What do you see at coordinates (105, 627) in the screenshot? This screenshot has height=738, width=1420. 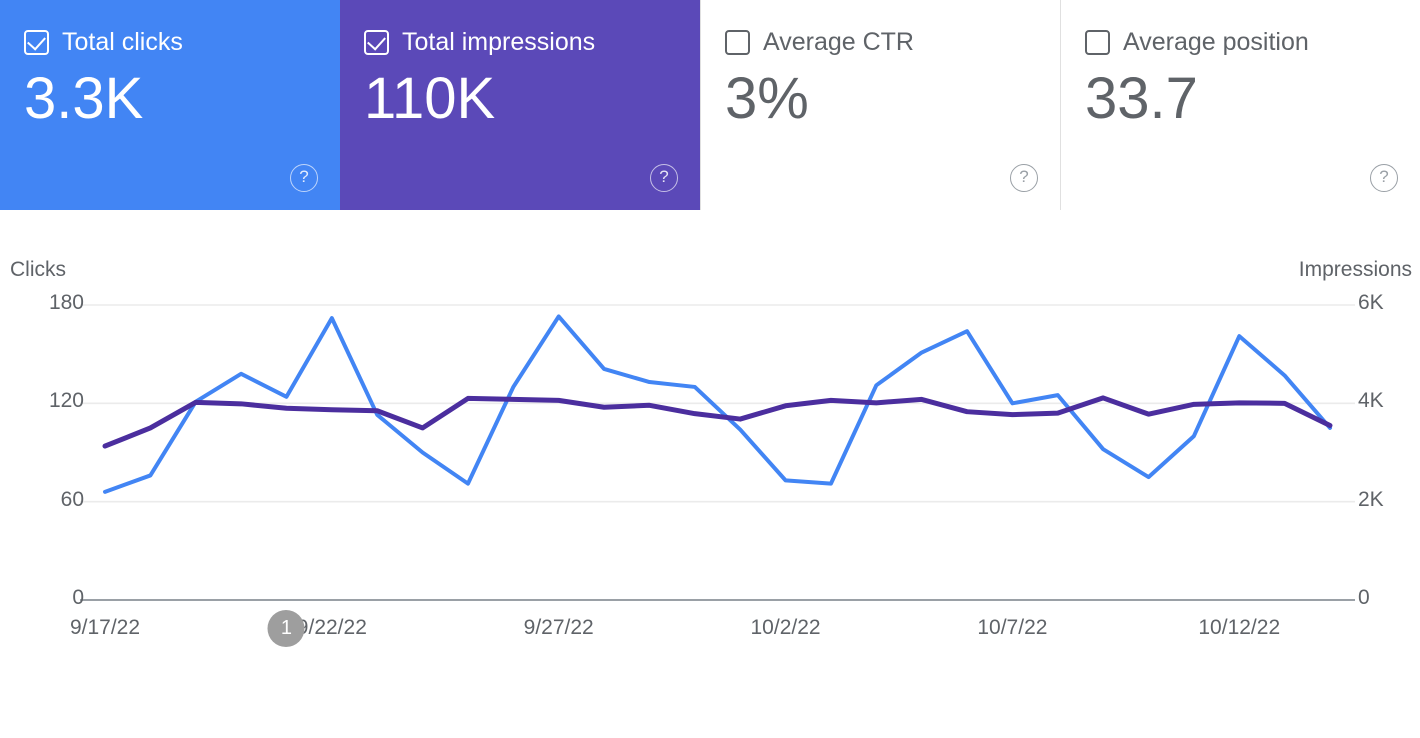 I see `x-tick-label: 9/17/22` at bounding box center [105, 627].